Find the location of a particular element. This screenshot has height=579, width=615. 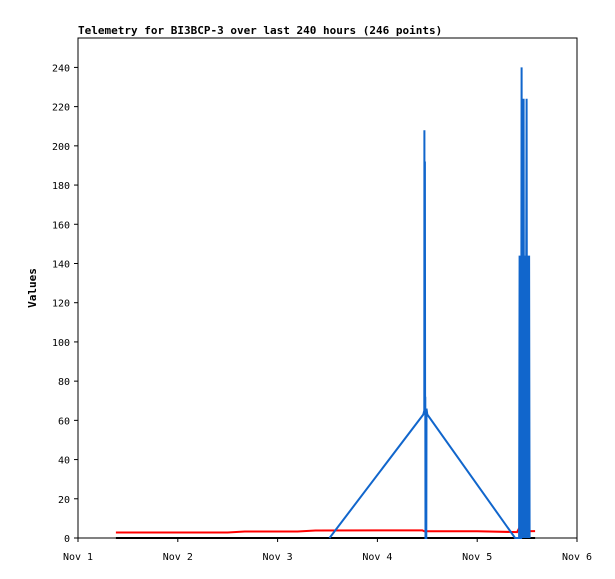

x-tick-label: Nov 6 is located at coordinates (577, 557).